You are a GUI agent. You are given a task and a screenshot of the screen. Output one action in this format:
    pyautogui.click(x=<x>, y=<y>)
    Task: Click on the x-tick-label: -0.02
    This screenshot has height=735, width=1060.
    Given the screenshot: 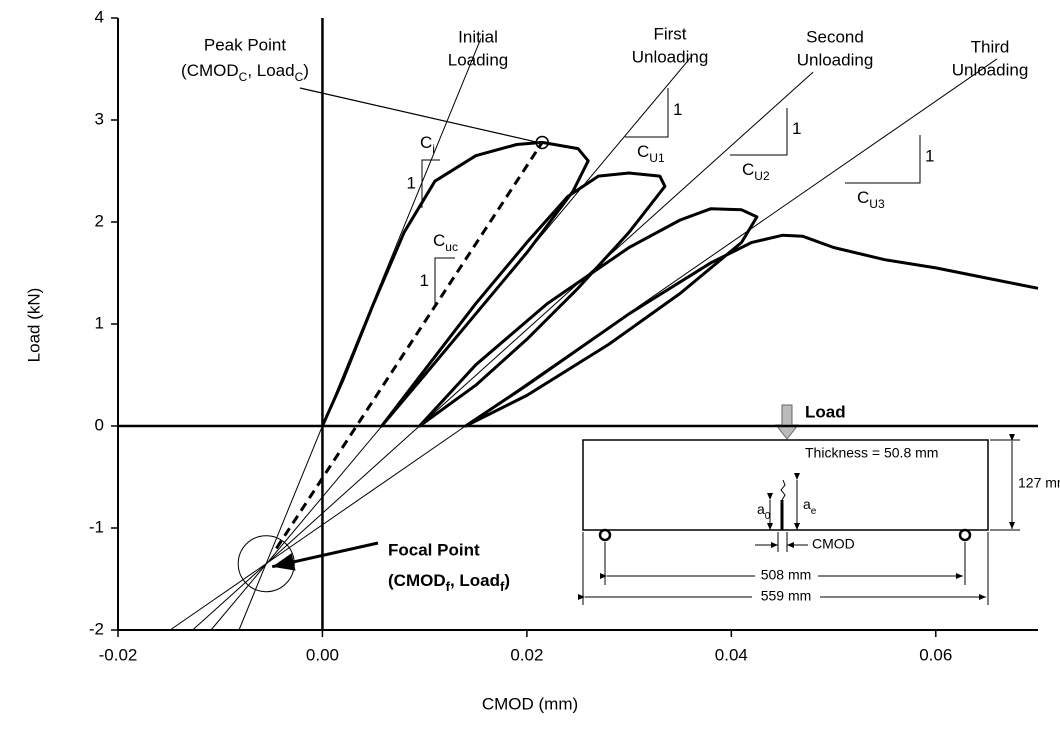 What is the action you would take?
    pyautogui.click(x=118, y=654)
    